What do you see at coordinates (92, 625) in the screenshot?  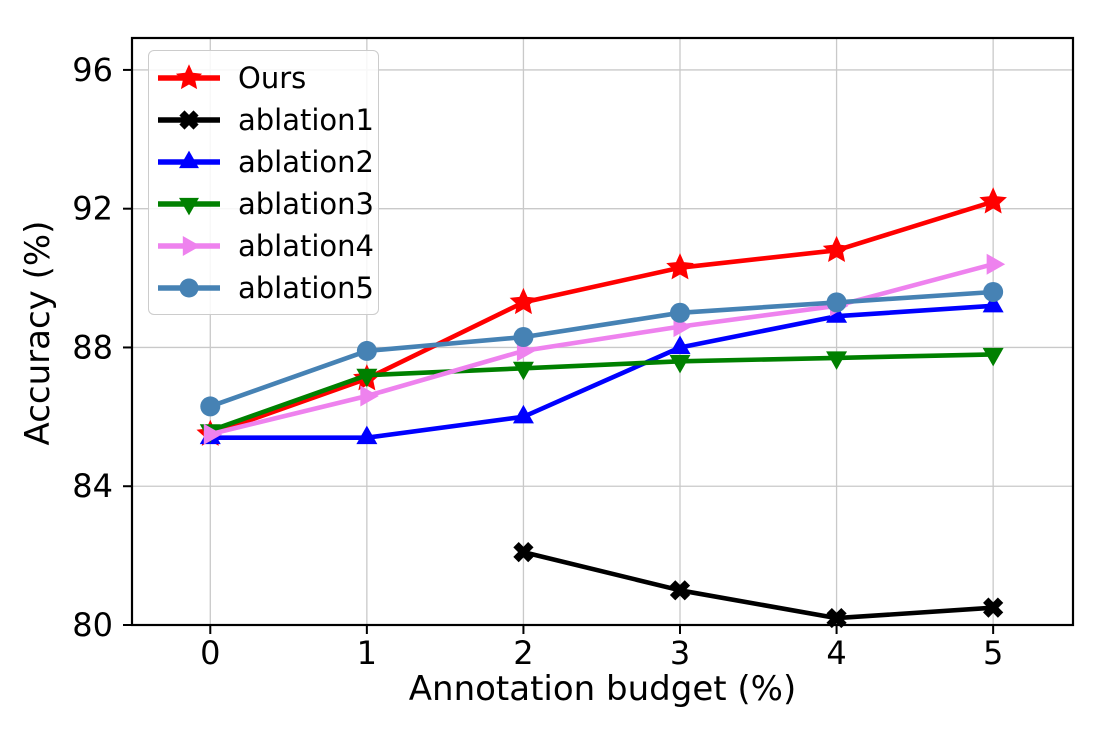 I see `y-tick-label-80: 80` at bounding box center [92, 625].